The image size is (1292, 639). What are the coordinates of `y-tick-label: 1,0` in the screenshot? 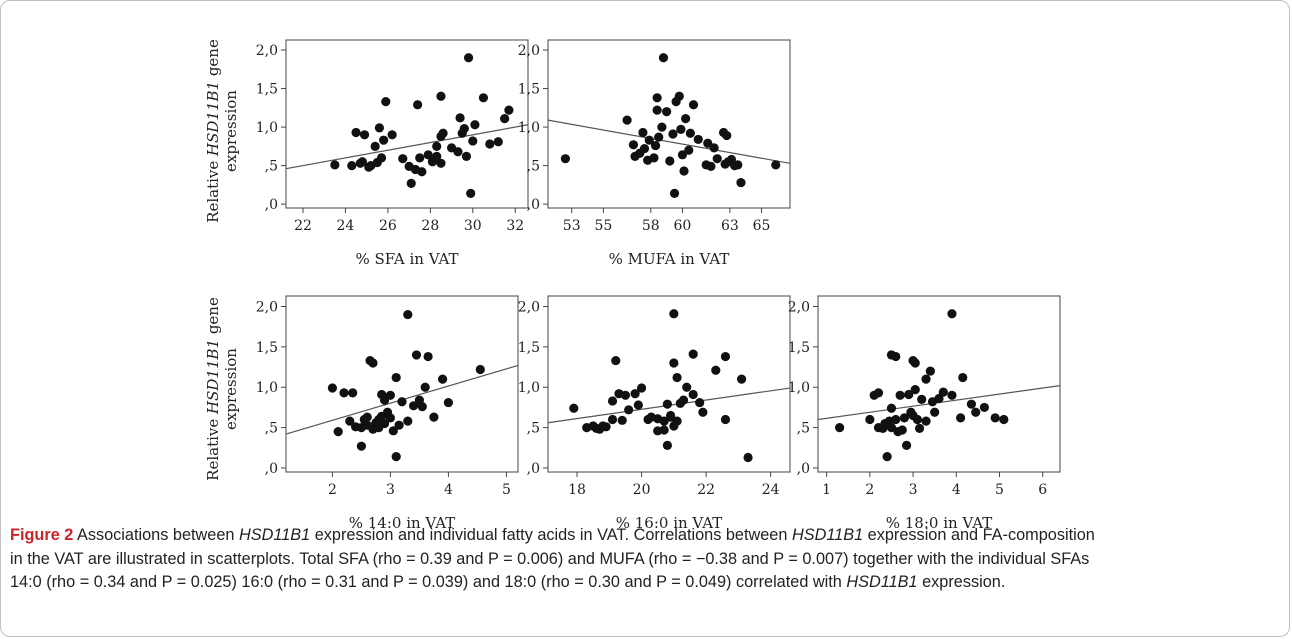 It's located at (267, 388).